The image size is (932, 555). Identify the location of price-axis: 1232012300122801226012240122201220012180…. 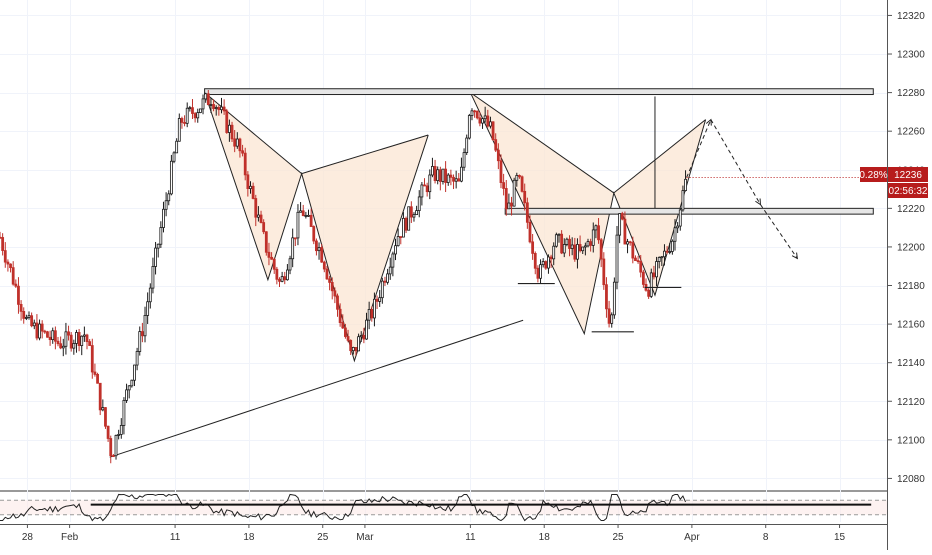
(906, 248).